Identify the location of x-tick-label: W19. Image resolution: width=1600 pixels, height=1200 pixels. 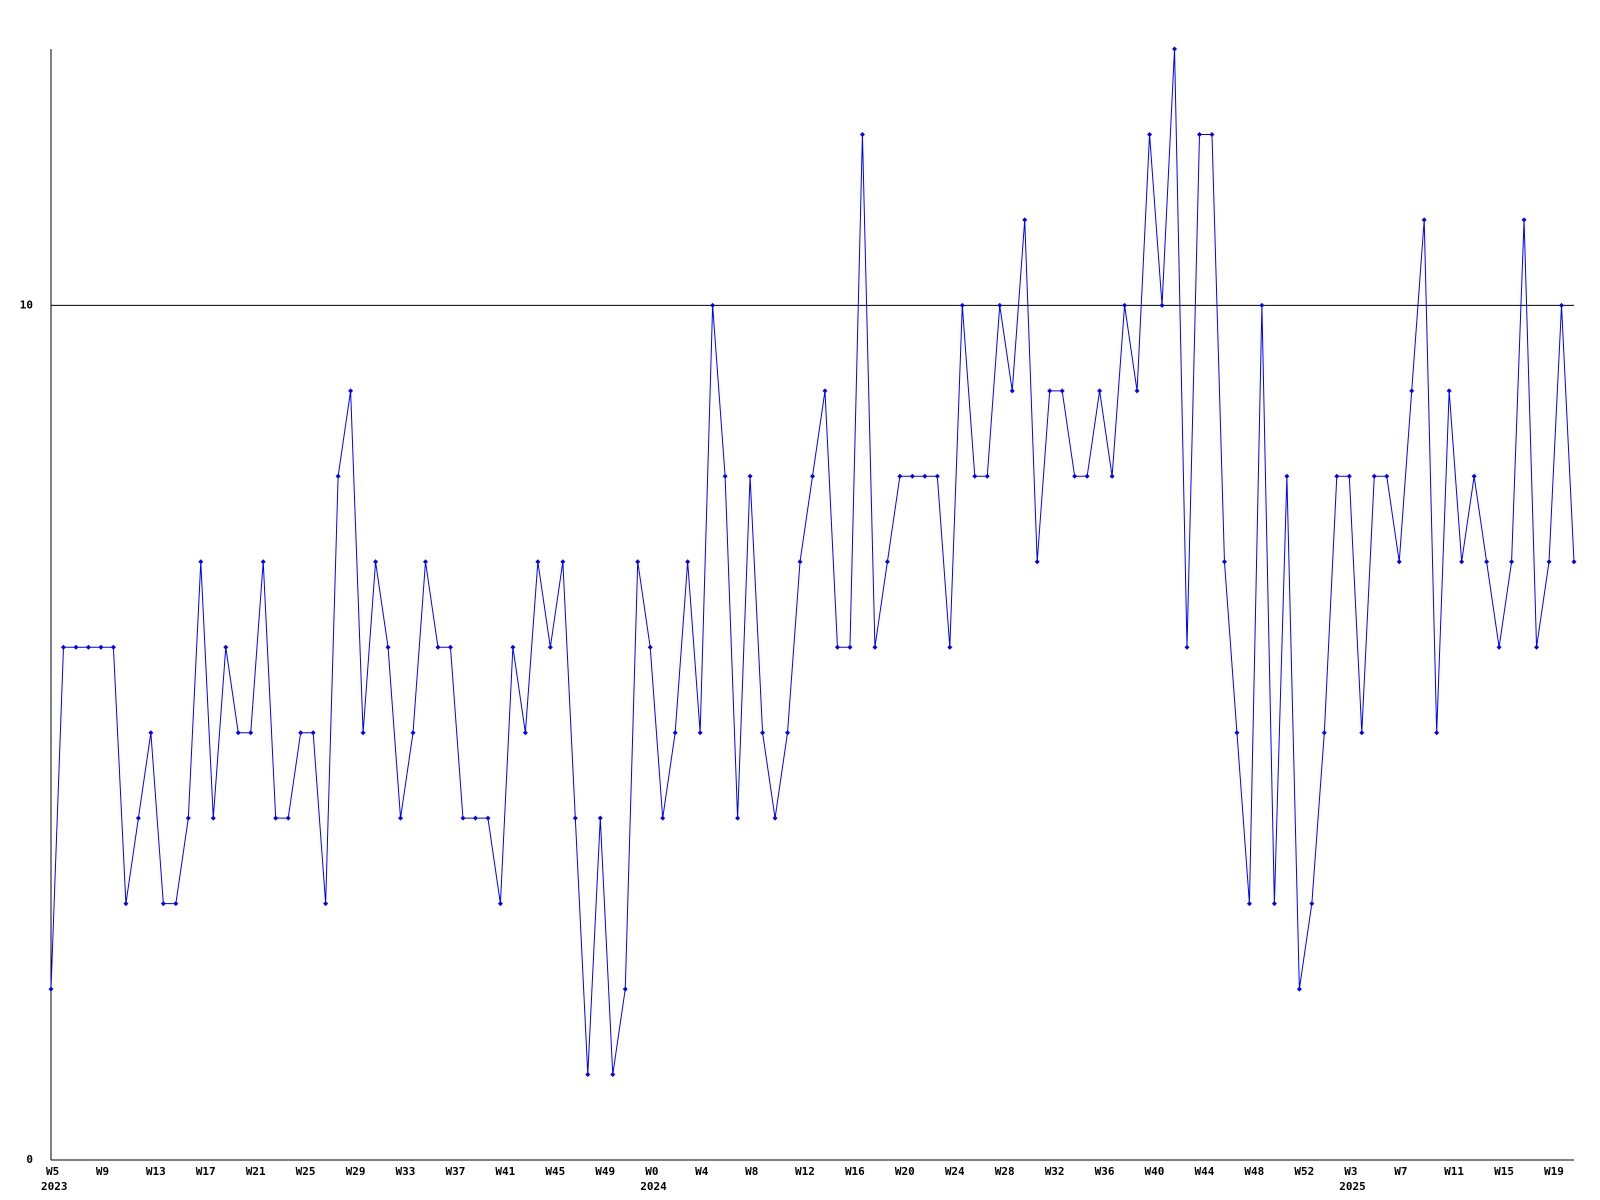
(1554, 1171).